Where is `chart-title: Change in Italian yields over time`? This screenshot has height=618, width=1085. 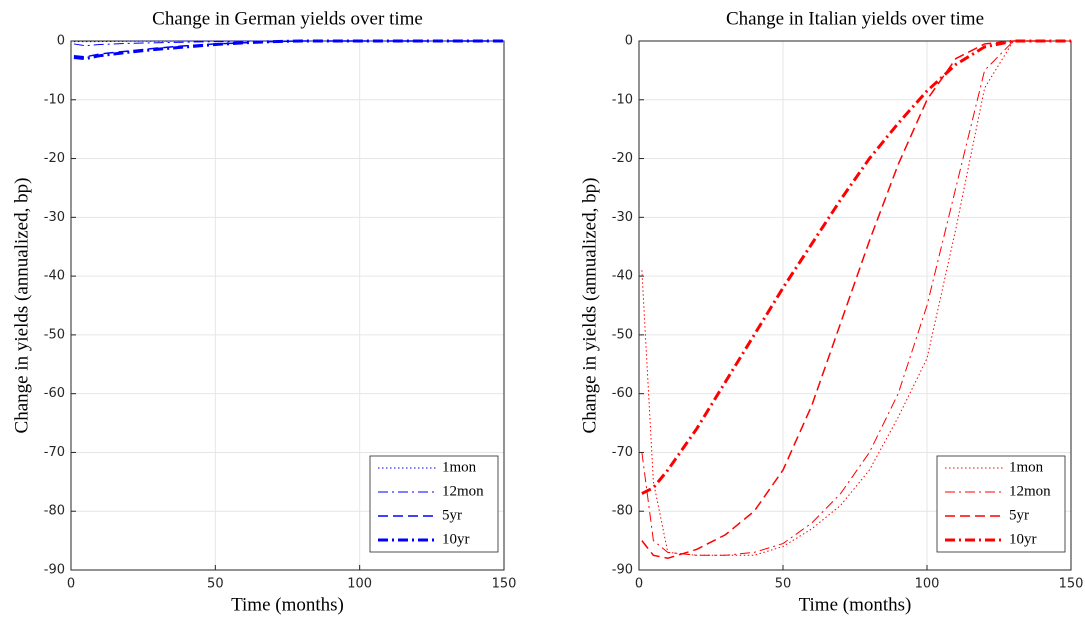 chart-title: Change in Italian yields over time is located at coordinates (855, 18).